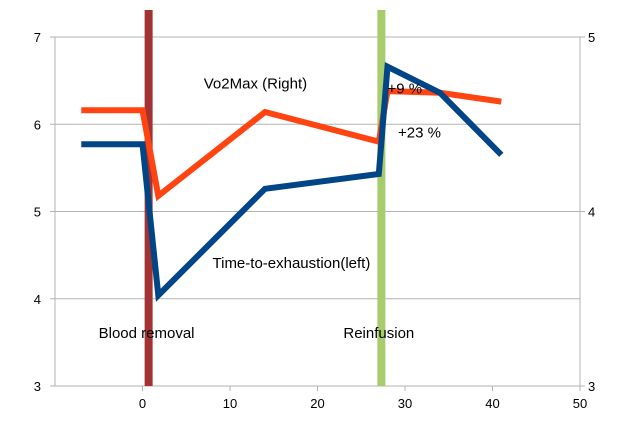 The height and width of the screenshot is (432, 625). What do you see at coordinates (591, 37) in the screenshot?
I see `y-right-tick-label: 5` at bounding box center [591, 37].